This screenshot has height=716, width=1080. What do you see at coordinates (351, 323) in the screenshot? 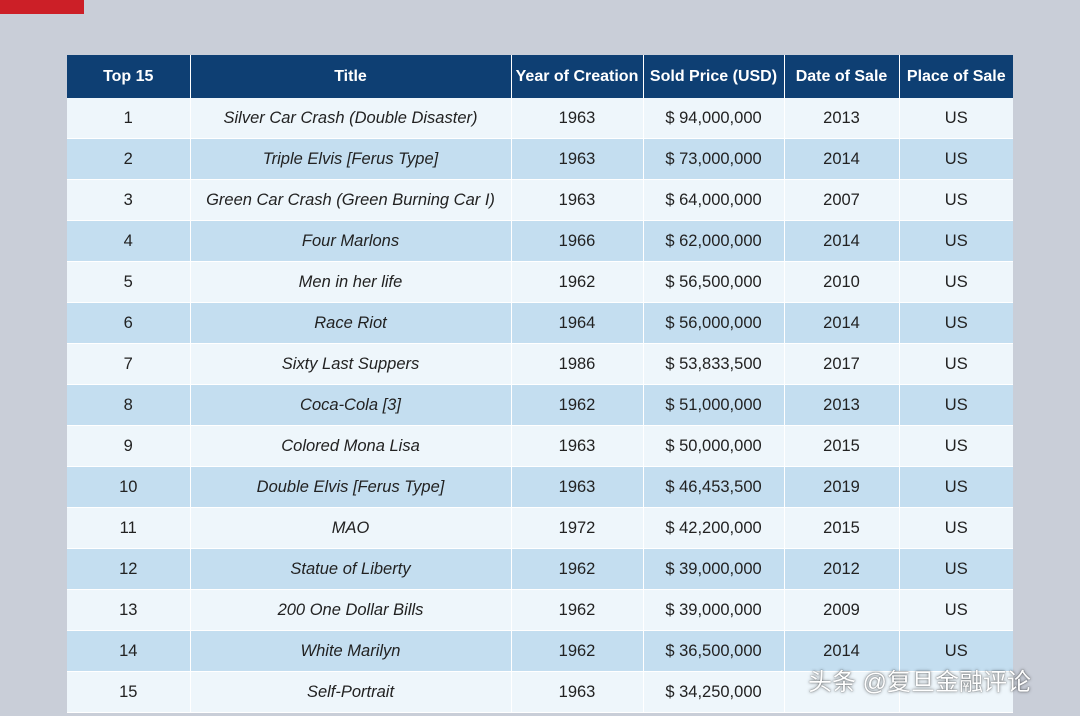
I see `cell-title: Race Riot` at bounding box center [351, 323].